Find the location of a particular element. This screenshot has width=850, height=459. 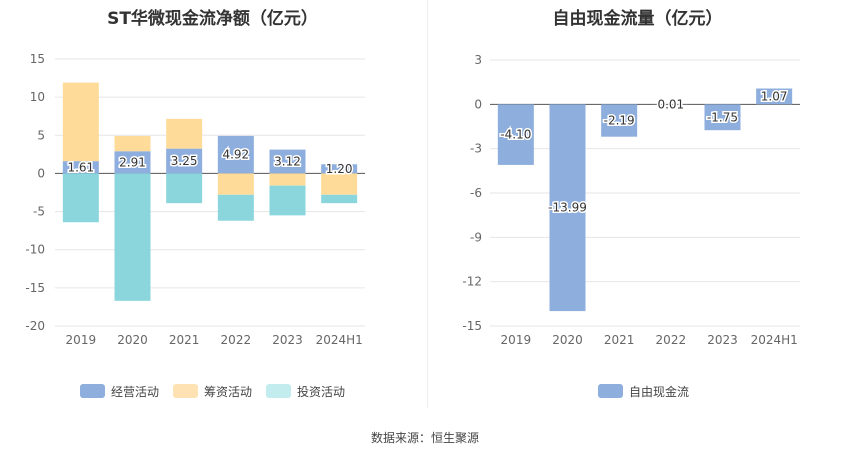

right-x-tick-label: 2020 is located at coordinates (567, 340).